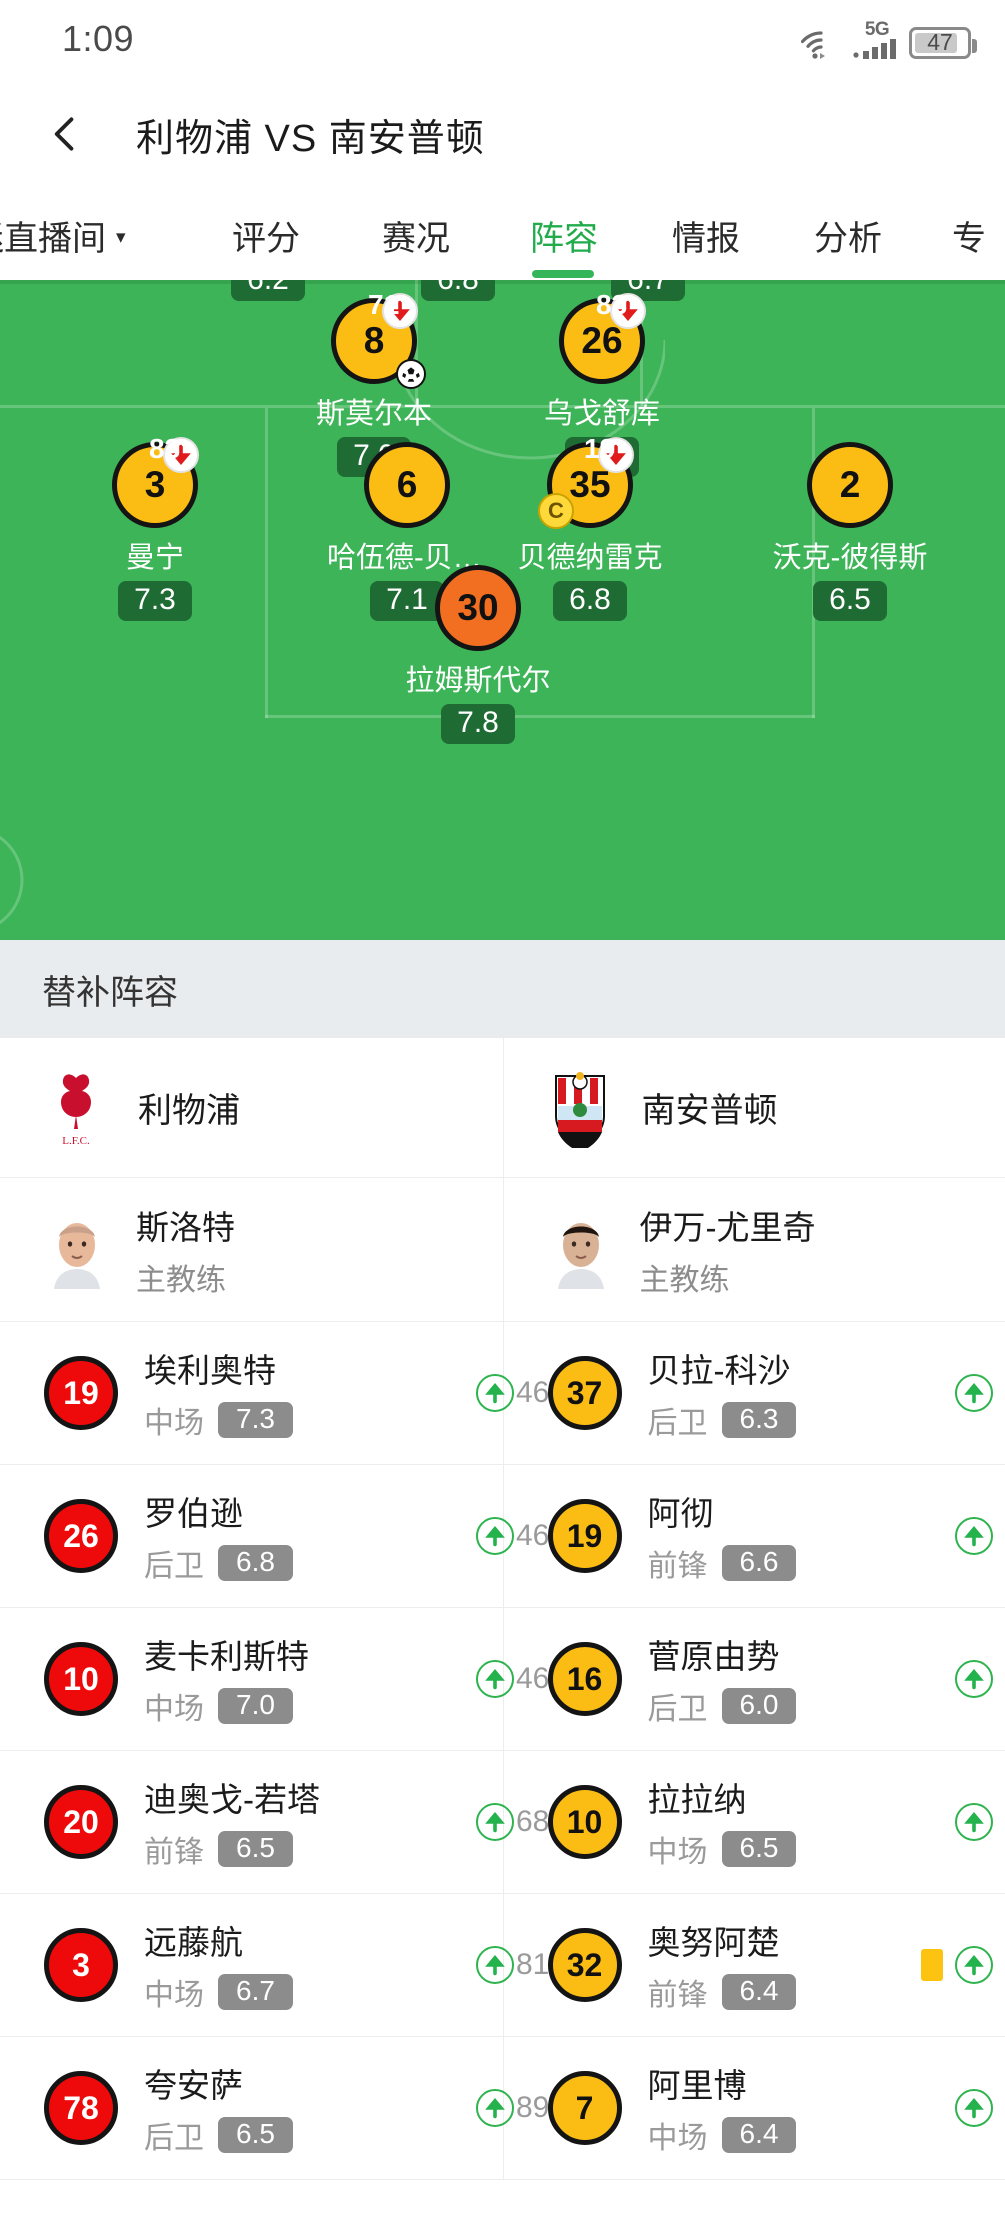  What do you see at coordinates (684, 1280) in the screenshot?
I see `coach-role: 主教练` at bounding box center [684, 1280].